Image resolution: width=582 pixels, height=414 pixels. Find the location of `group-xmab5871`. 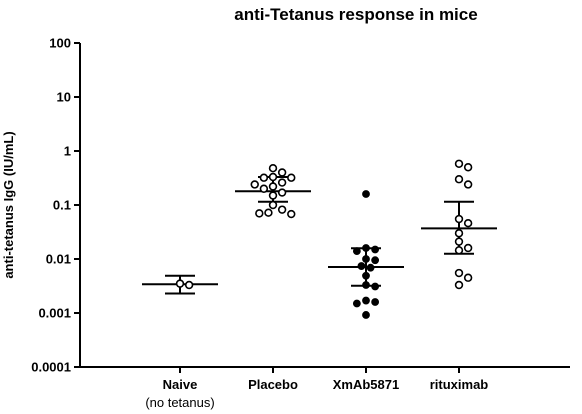

group-xmab5871 is located at coordinates (366, 254).